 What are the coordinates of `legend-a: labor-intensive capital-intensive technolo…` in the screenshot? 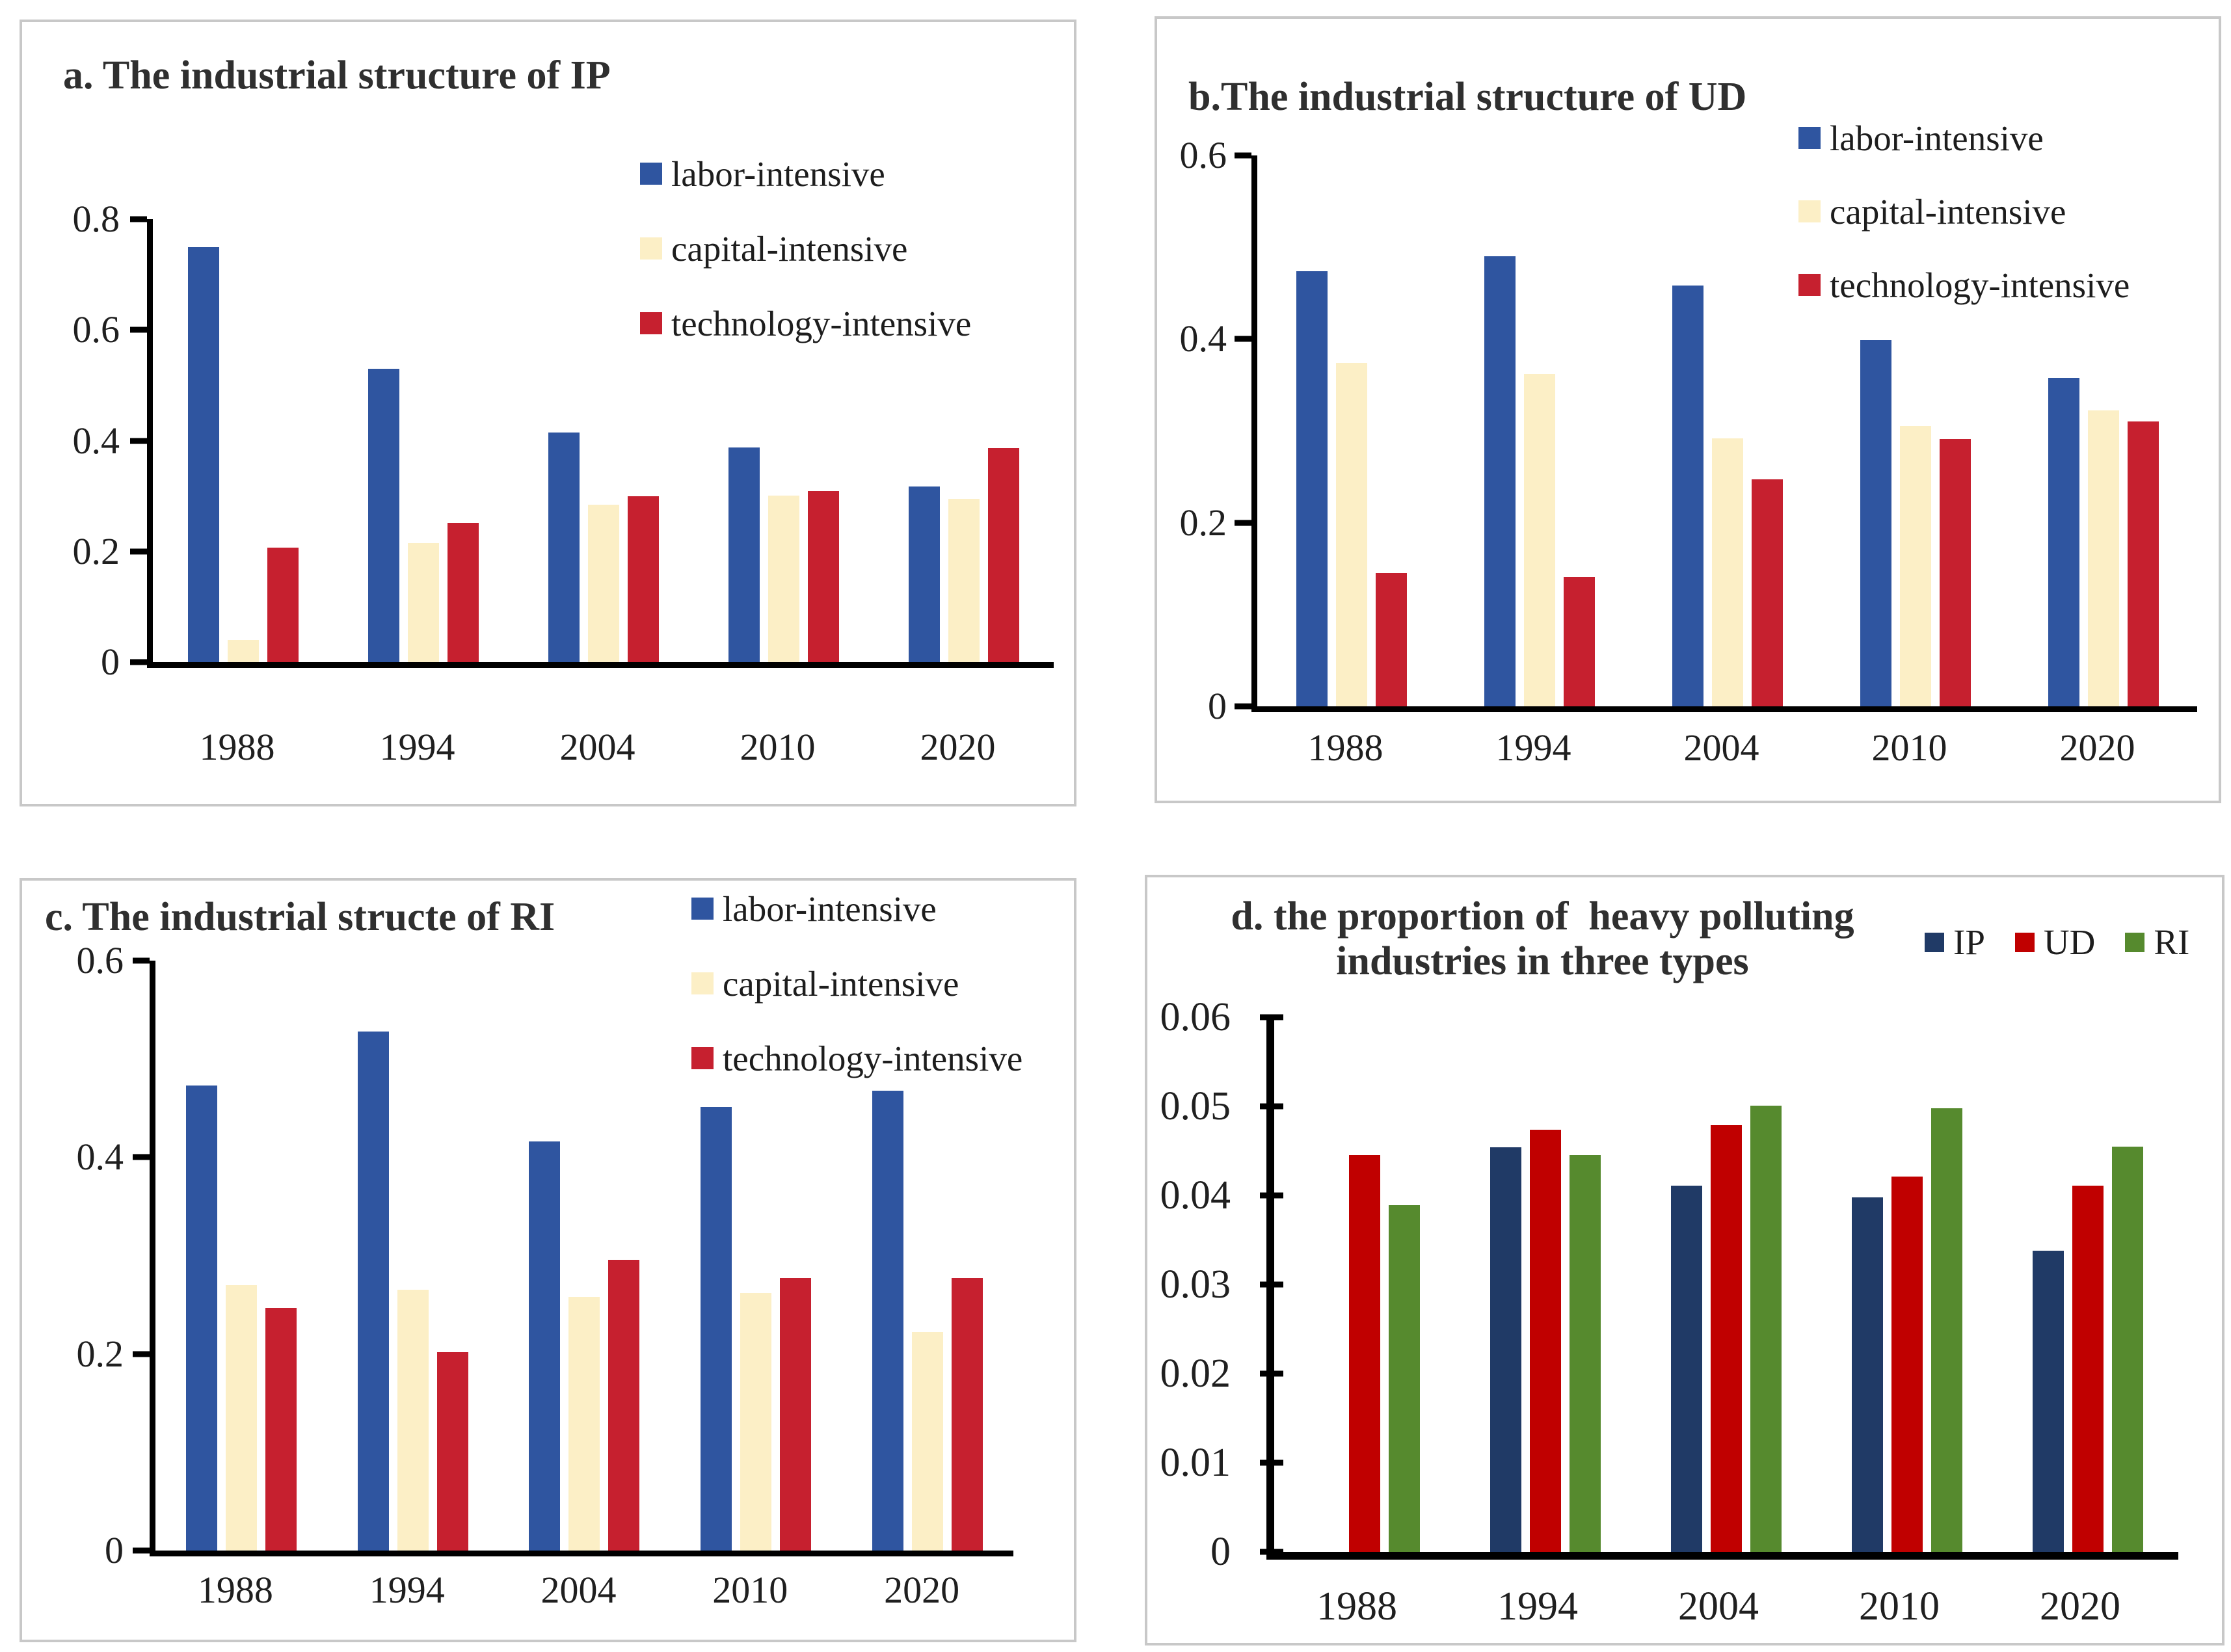 It's located at (805, 248).